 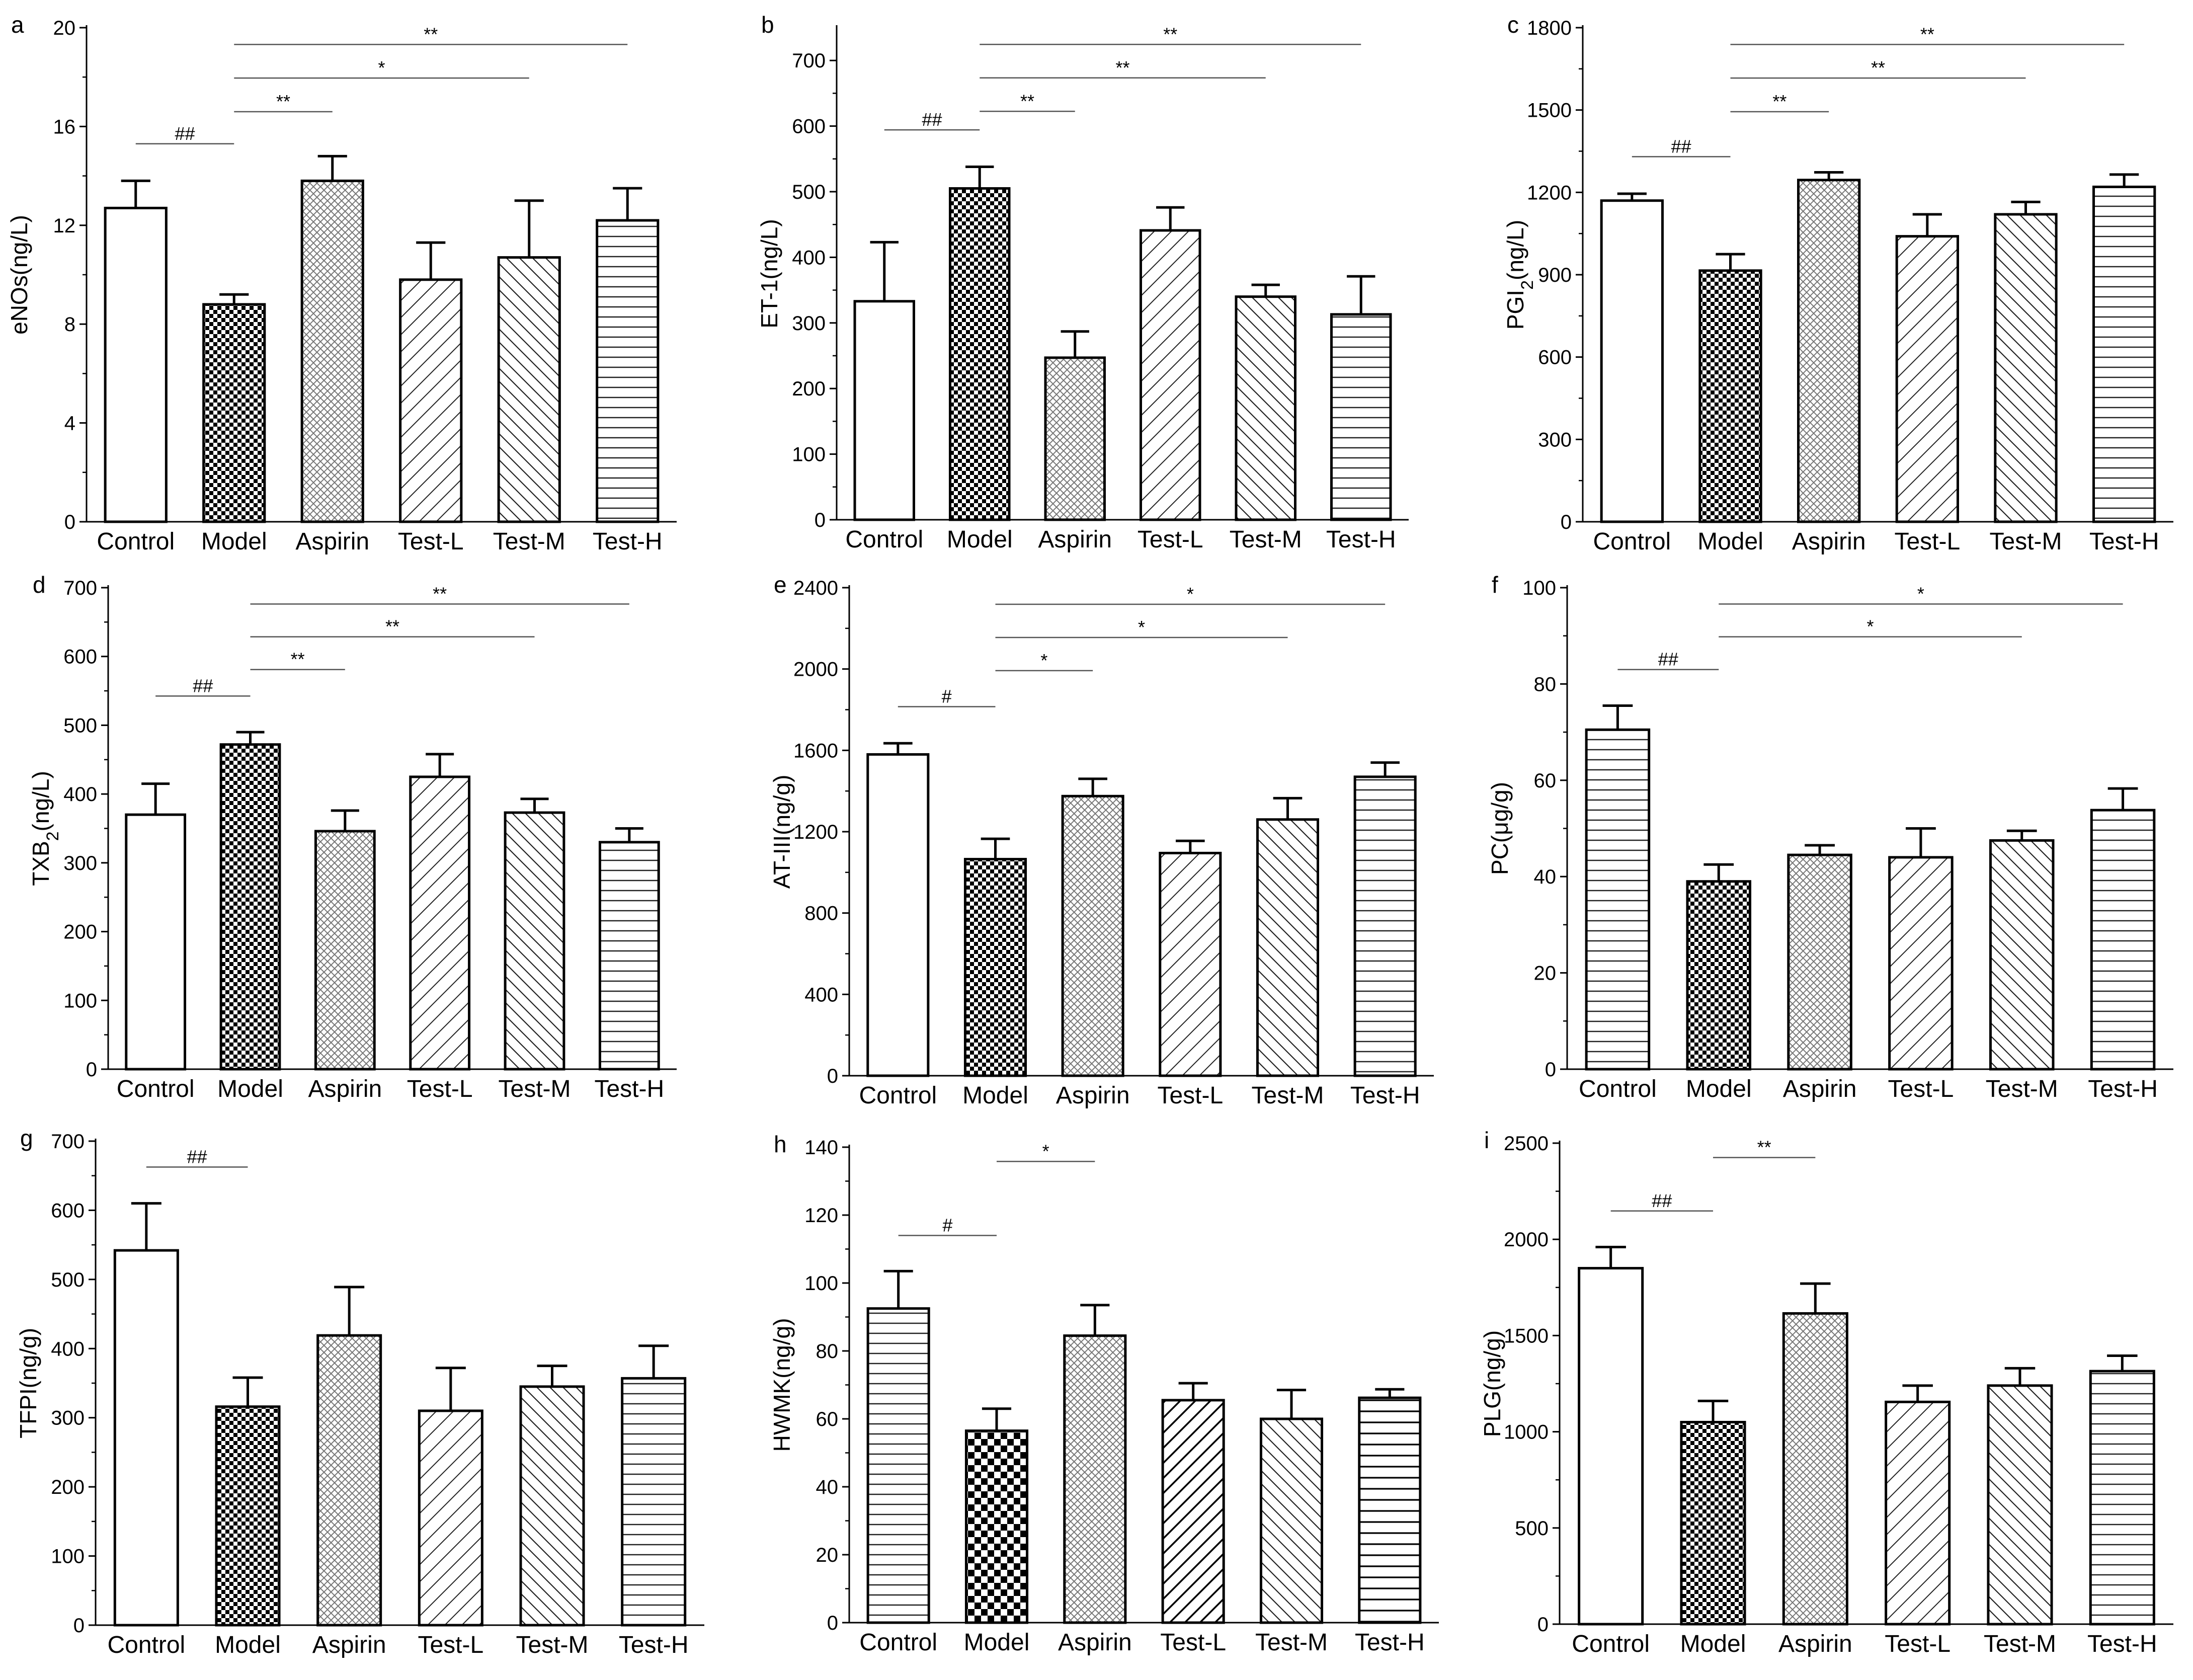 I want to click on significance-label: #, so click(x=947, y=1225).